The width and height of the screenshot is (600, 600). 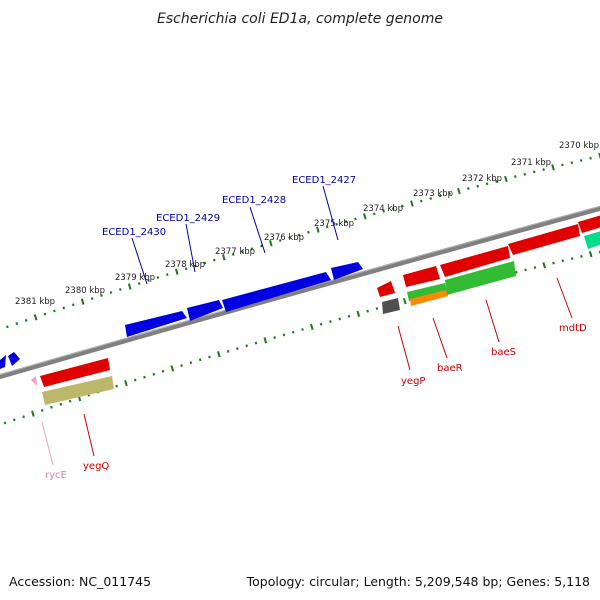 I want to click on gene-label: ECED1_2428, so click(x=254, y=200).